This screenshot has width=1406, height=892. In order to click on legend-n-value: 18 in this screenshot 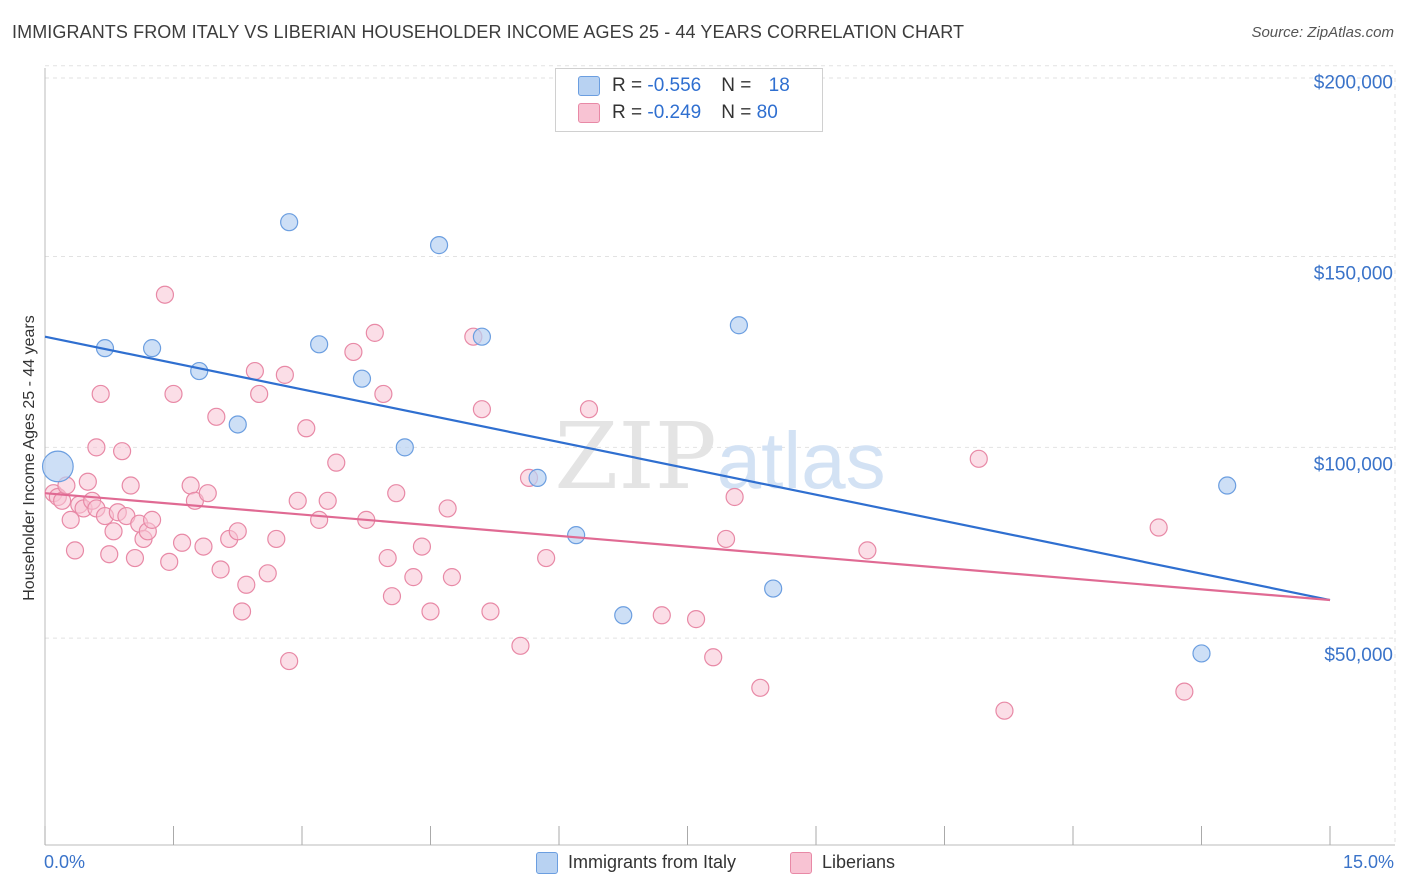, I will do `click(779, 85)`.